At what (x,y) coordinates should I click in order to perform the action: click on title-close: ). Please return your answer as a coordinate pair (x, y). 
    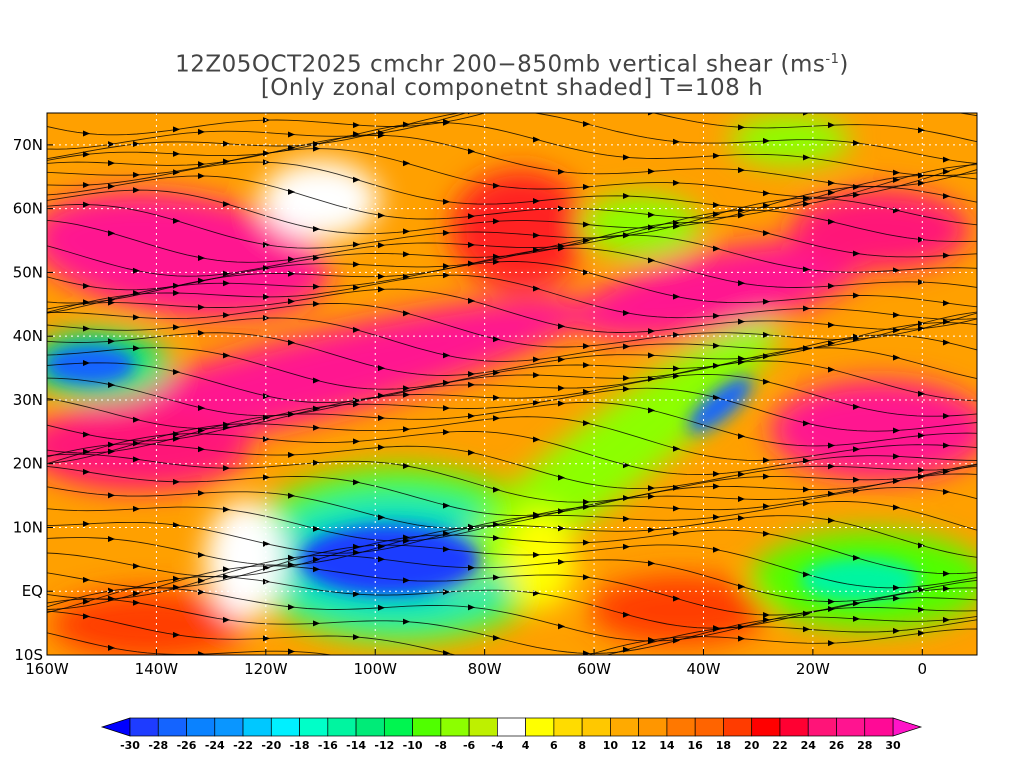
    Looking at the image, I should click on (844, 64).